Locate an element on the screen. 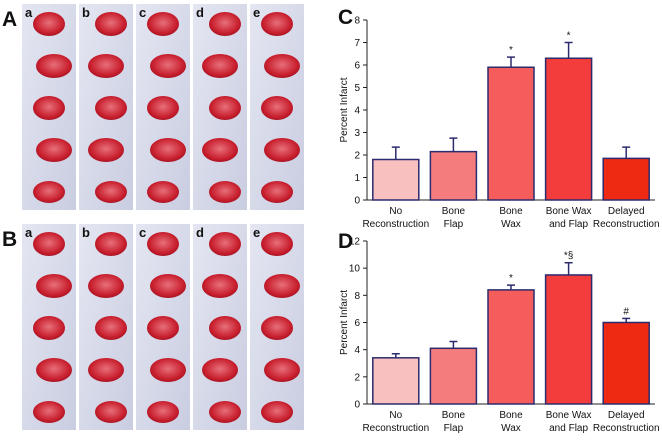  y-tick-label: 10 is located at coordinates (355, 269).